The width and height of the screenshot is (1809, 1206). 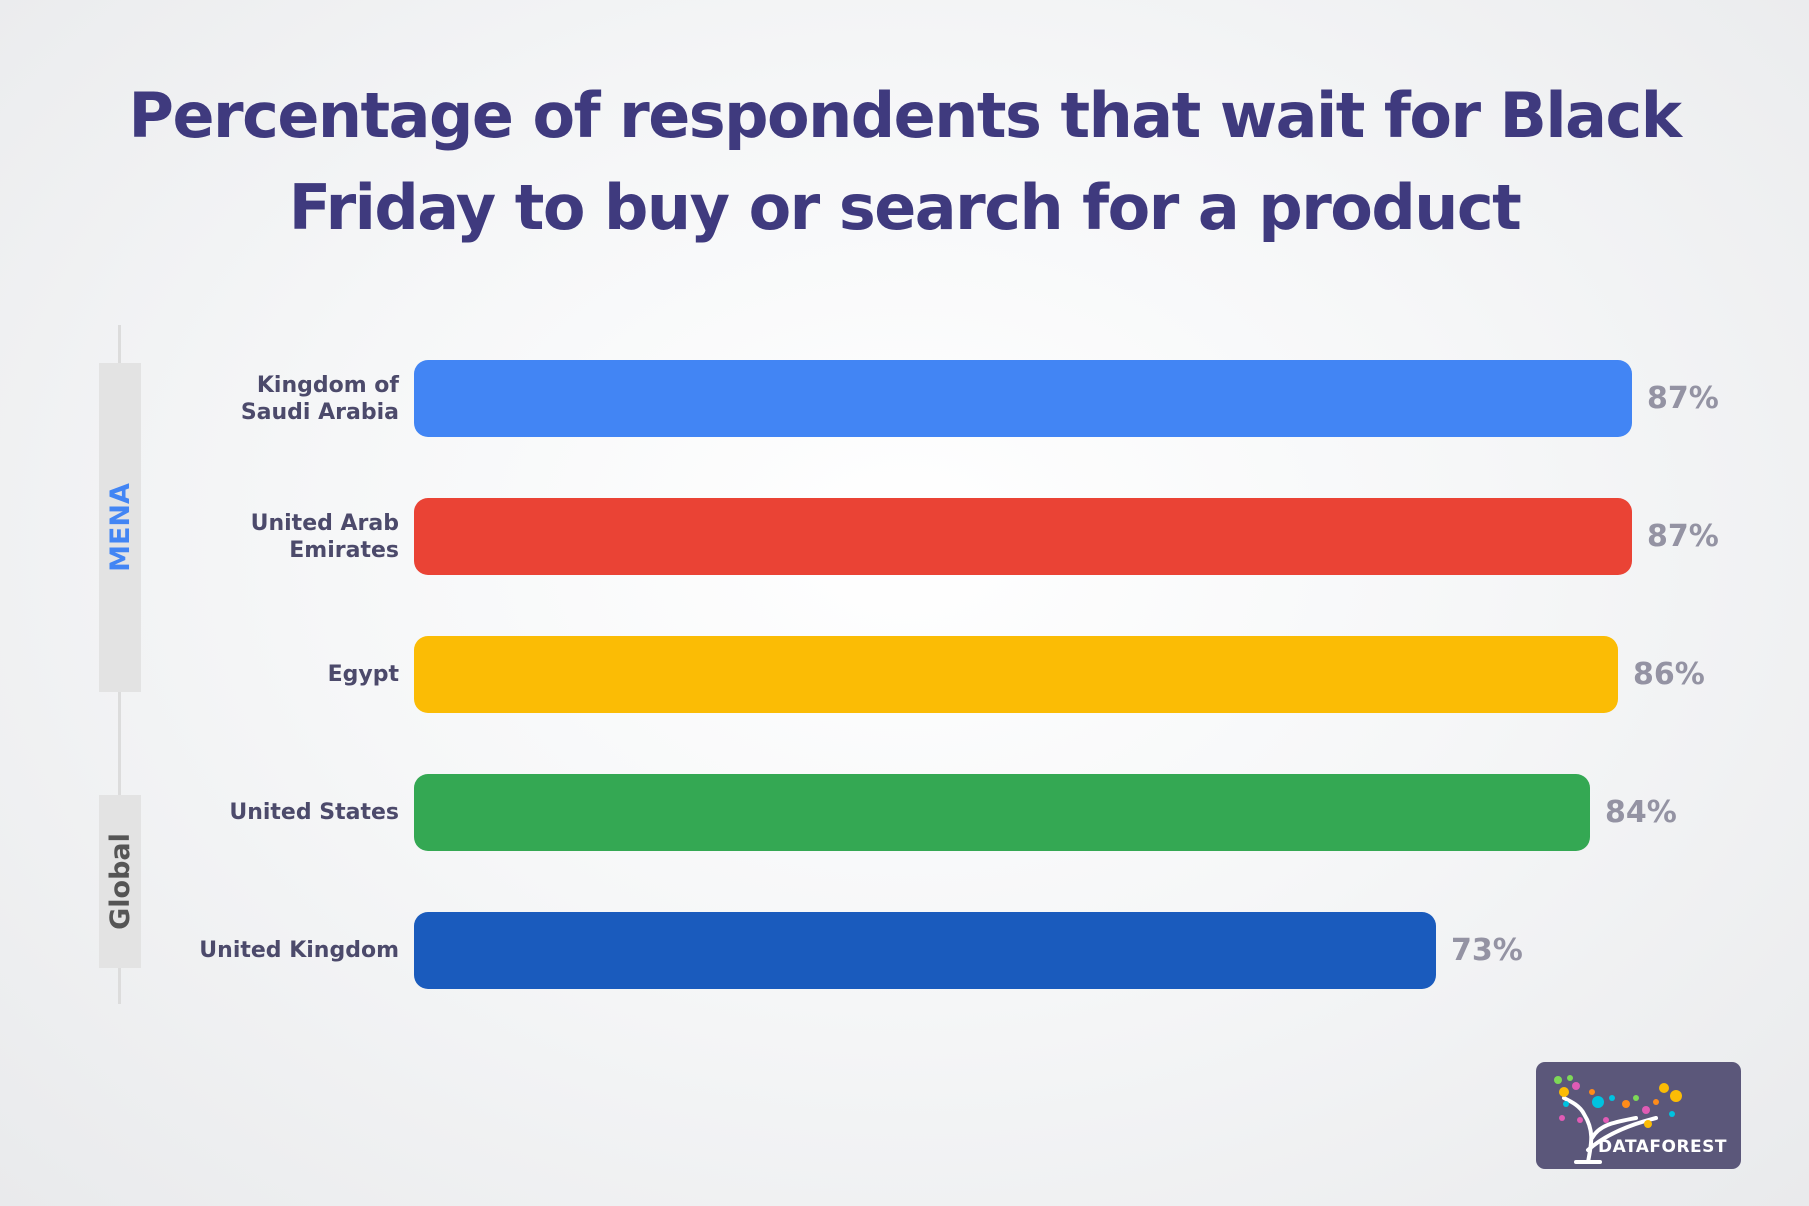 I want to click on group-axis-line-middle, so click(x=119, y=743).